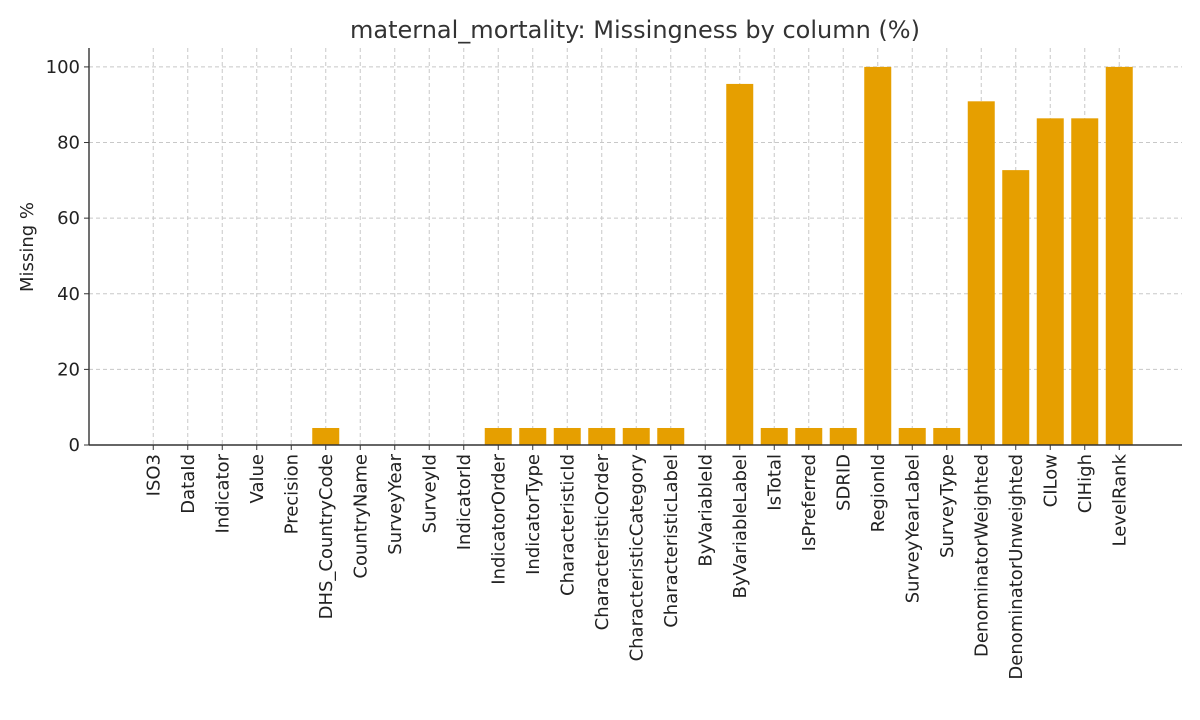  I want to click on x-tick-label: DenominatorWeighted, so click(981, 555).